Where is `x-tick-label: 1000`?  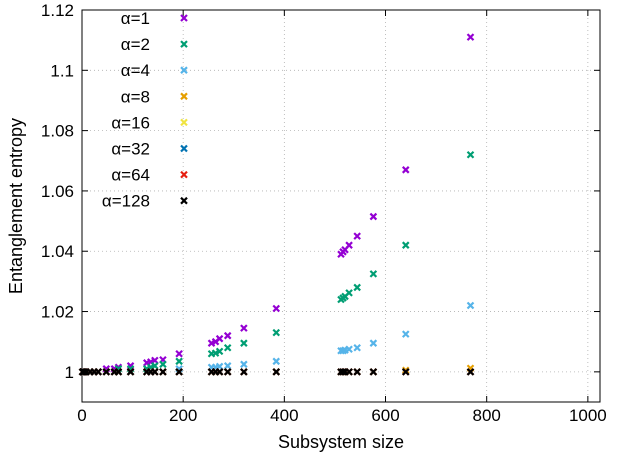
x-tick-label: 1000 is located at coordinates (588, 415).